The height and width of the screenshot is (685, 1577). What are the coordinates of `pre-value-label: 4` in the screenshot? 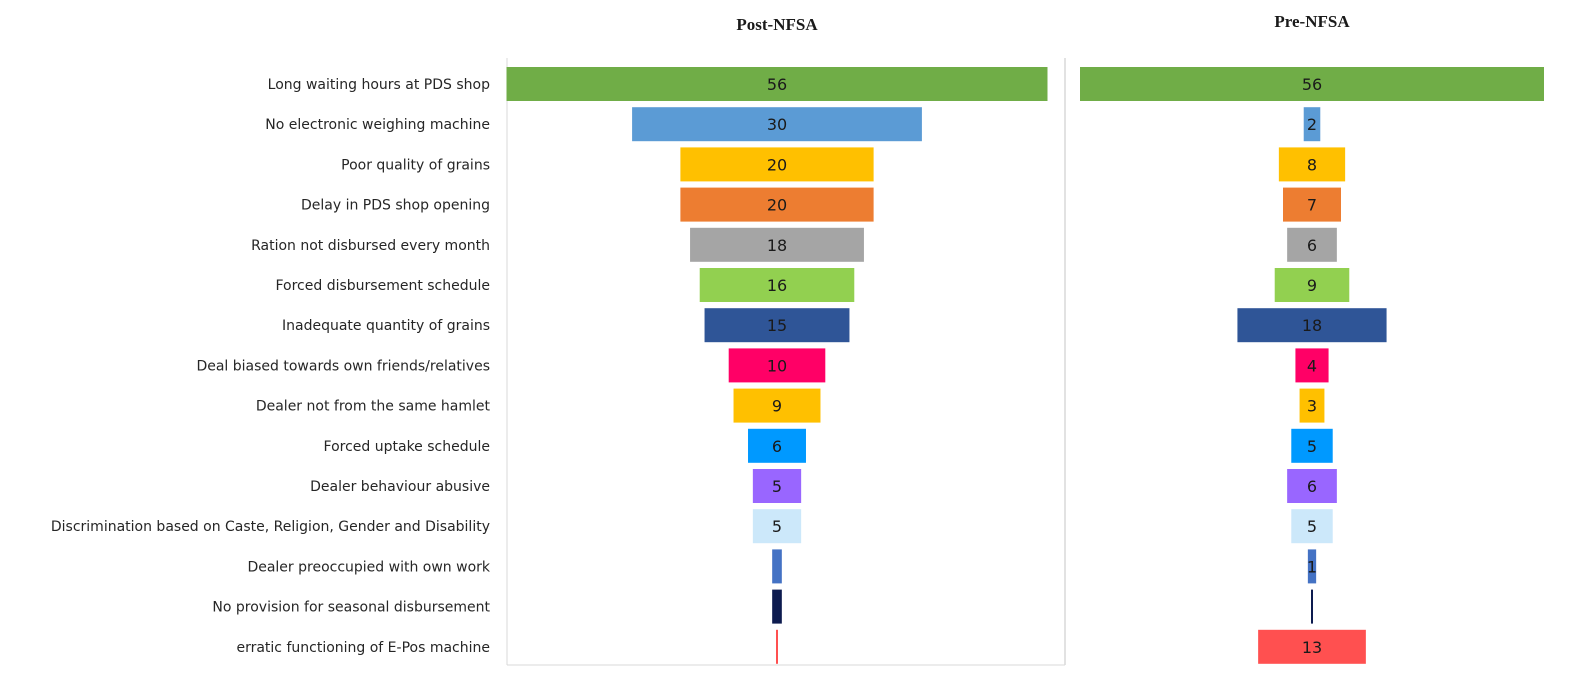 It's located at (1312, 365).